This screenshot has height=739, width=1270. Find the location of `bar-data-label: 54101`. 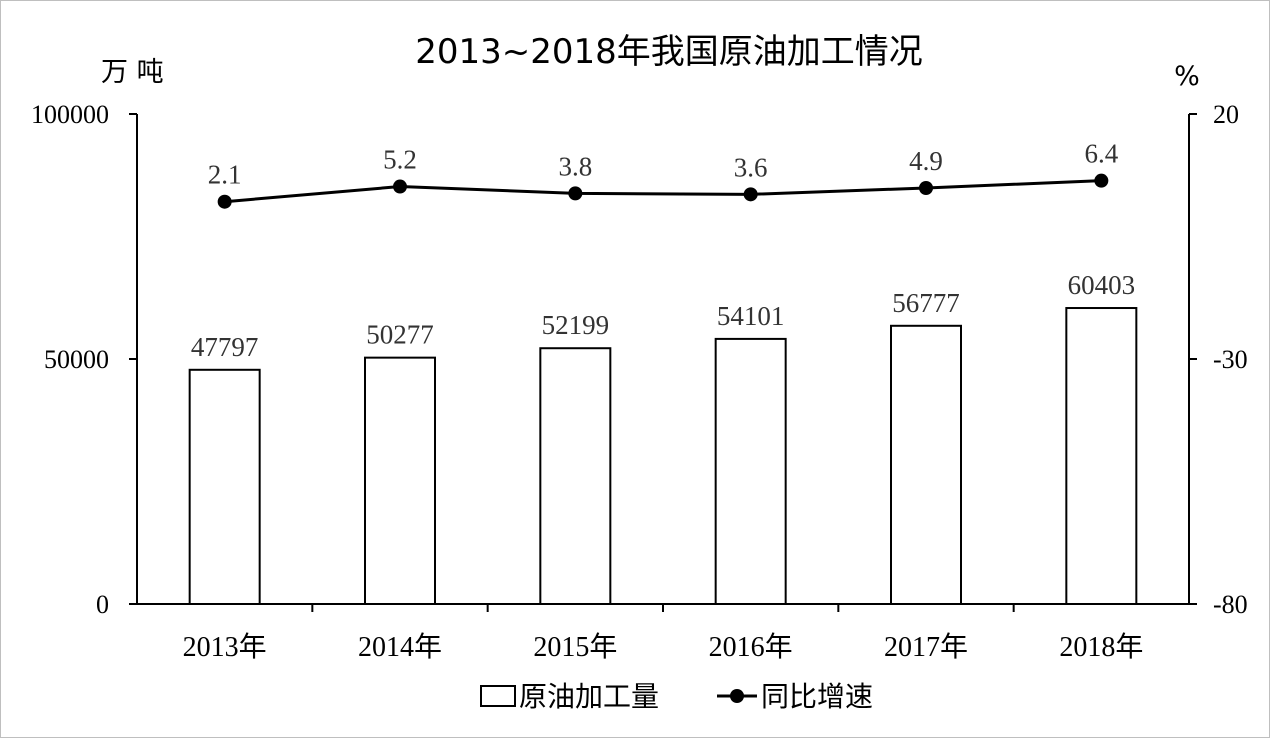

bar-data-label: 54101 is located at coordinates (751, 316).